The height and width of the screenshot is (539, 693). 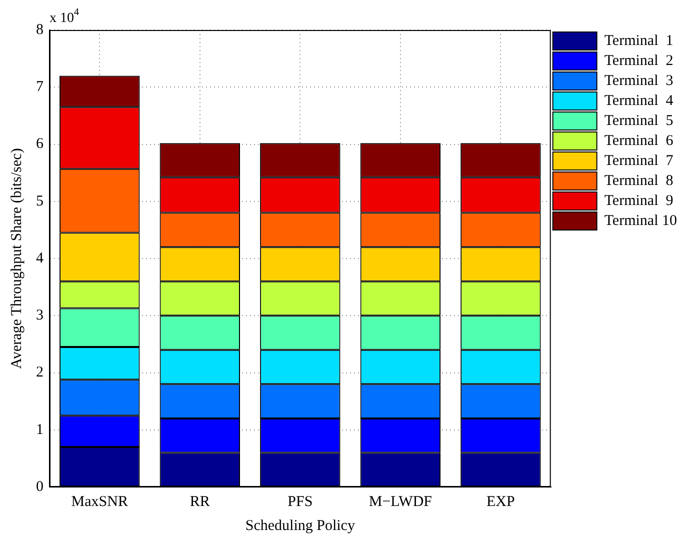 I want to click on x-tick-label: PFS, so click(x=300, y=502).